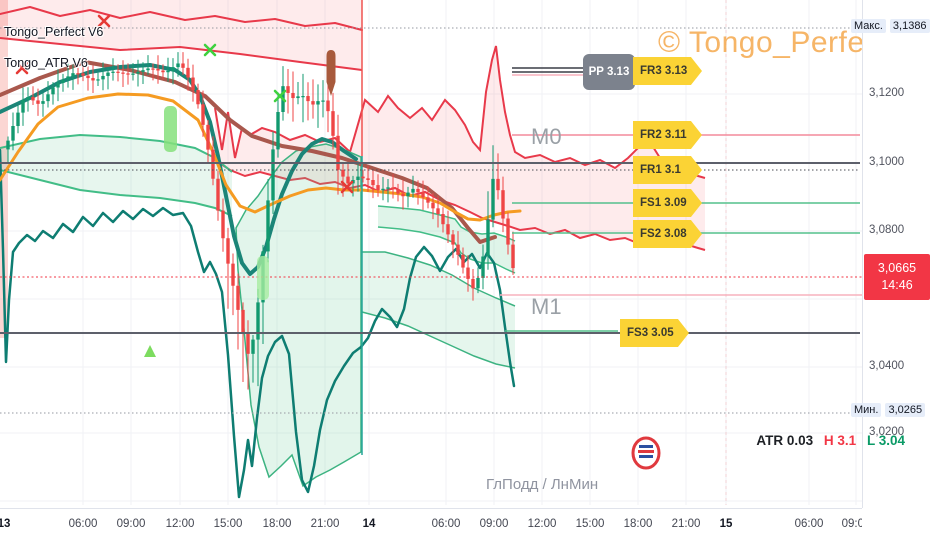  I want to click on pivot-label-fs2: FS2 3.08, so click(667, 234).